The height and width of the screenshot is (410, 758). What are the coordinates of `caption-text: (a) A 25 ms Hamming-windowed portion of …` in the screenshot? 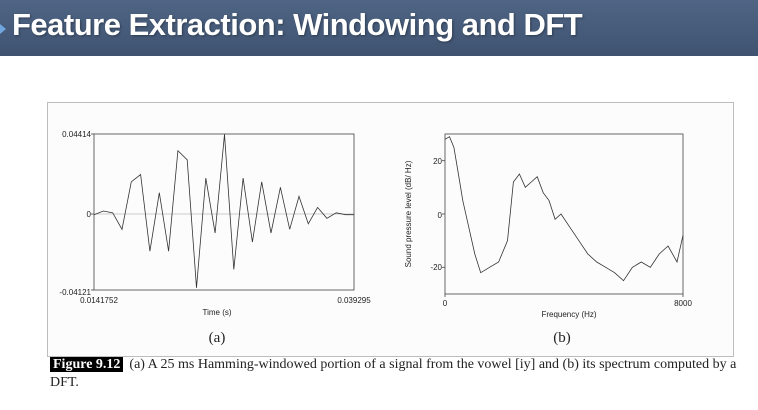 It's located at (393, 373).